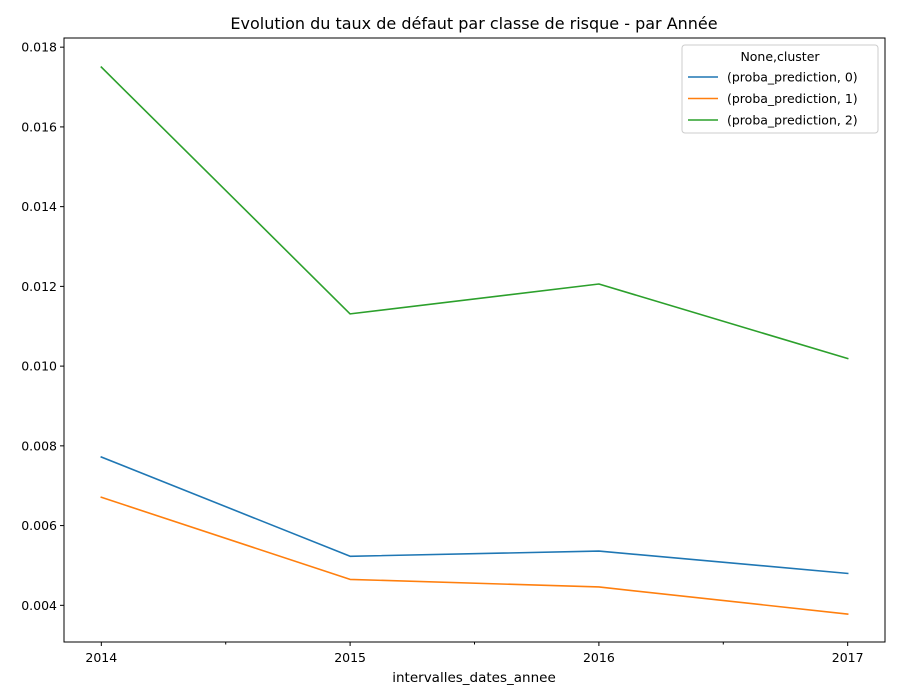 The height and width of the screenshot is (700, 900). I want to click on legend-label-2: (proba_prediction, 2), so click(792, 120).